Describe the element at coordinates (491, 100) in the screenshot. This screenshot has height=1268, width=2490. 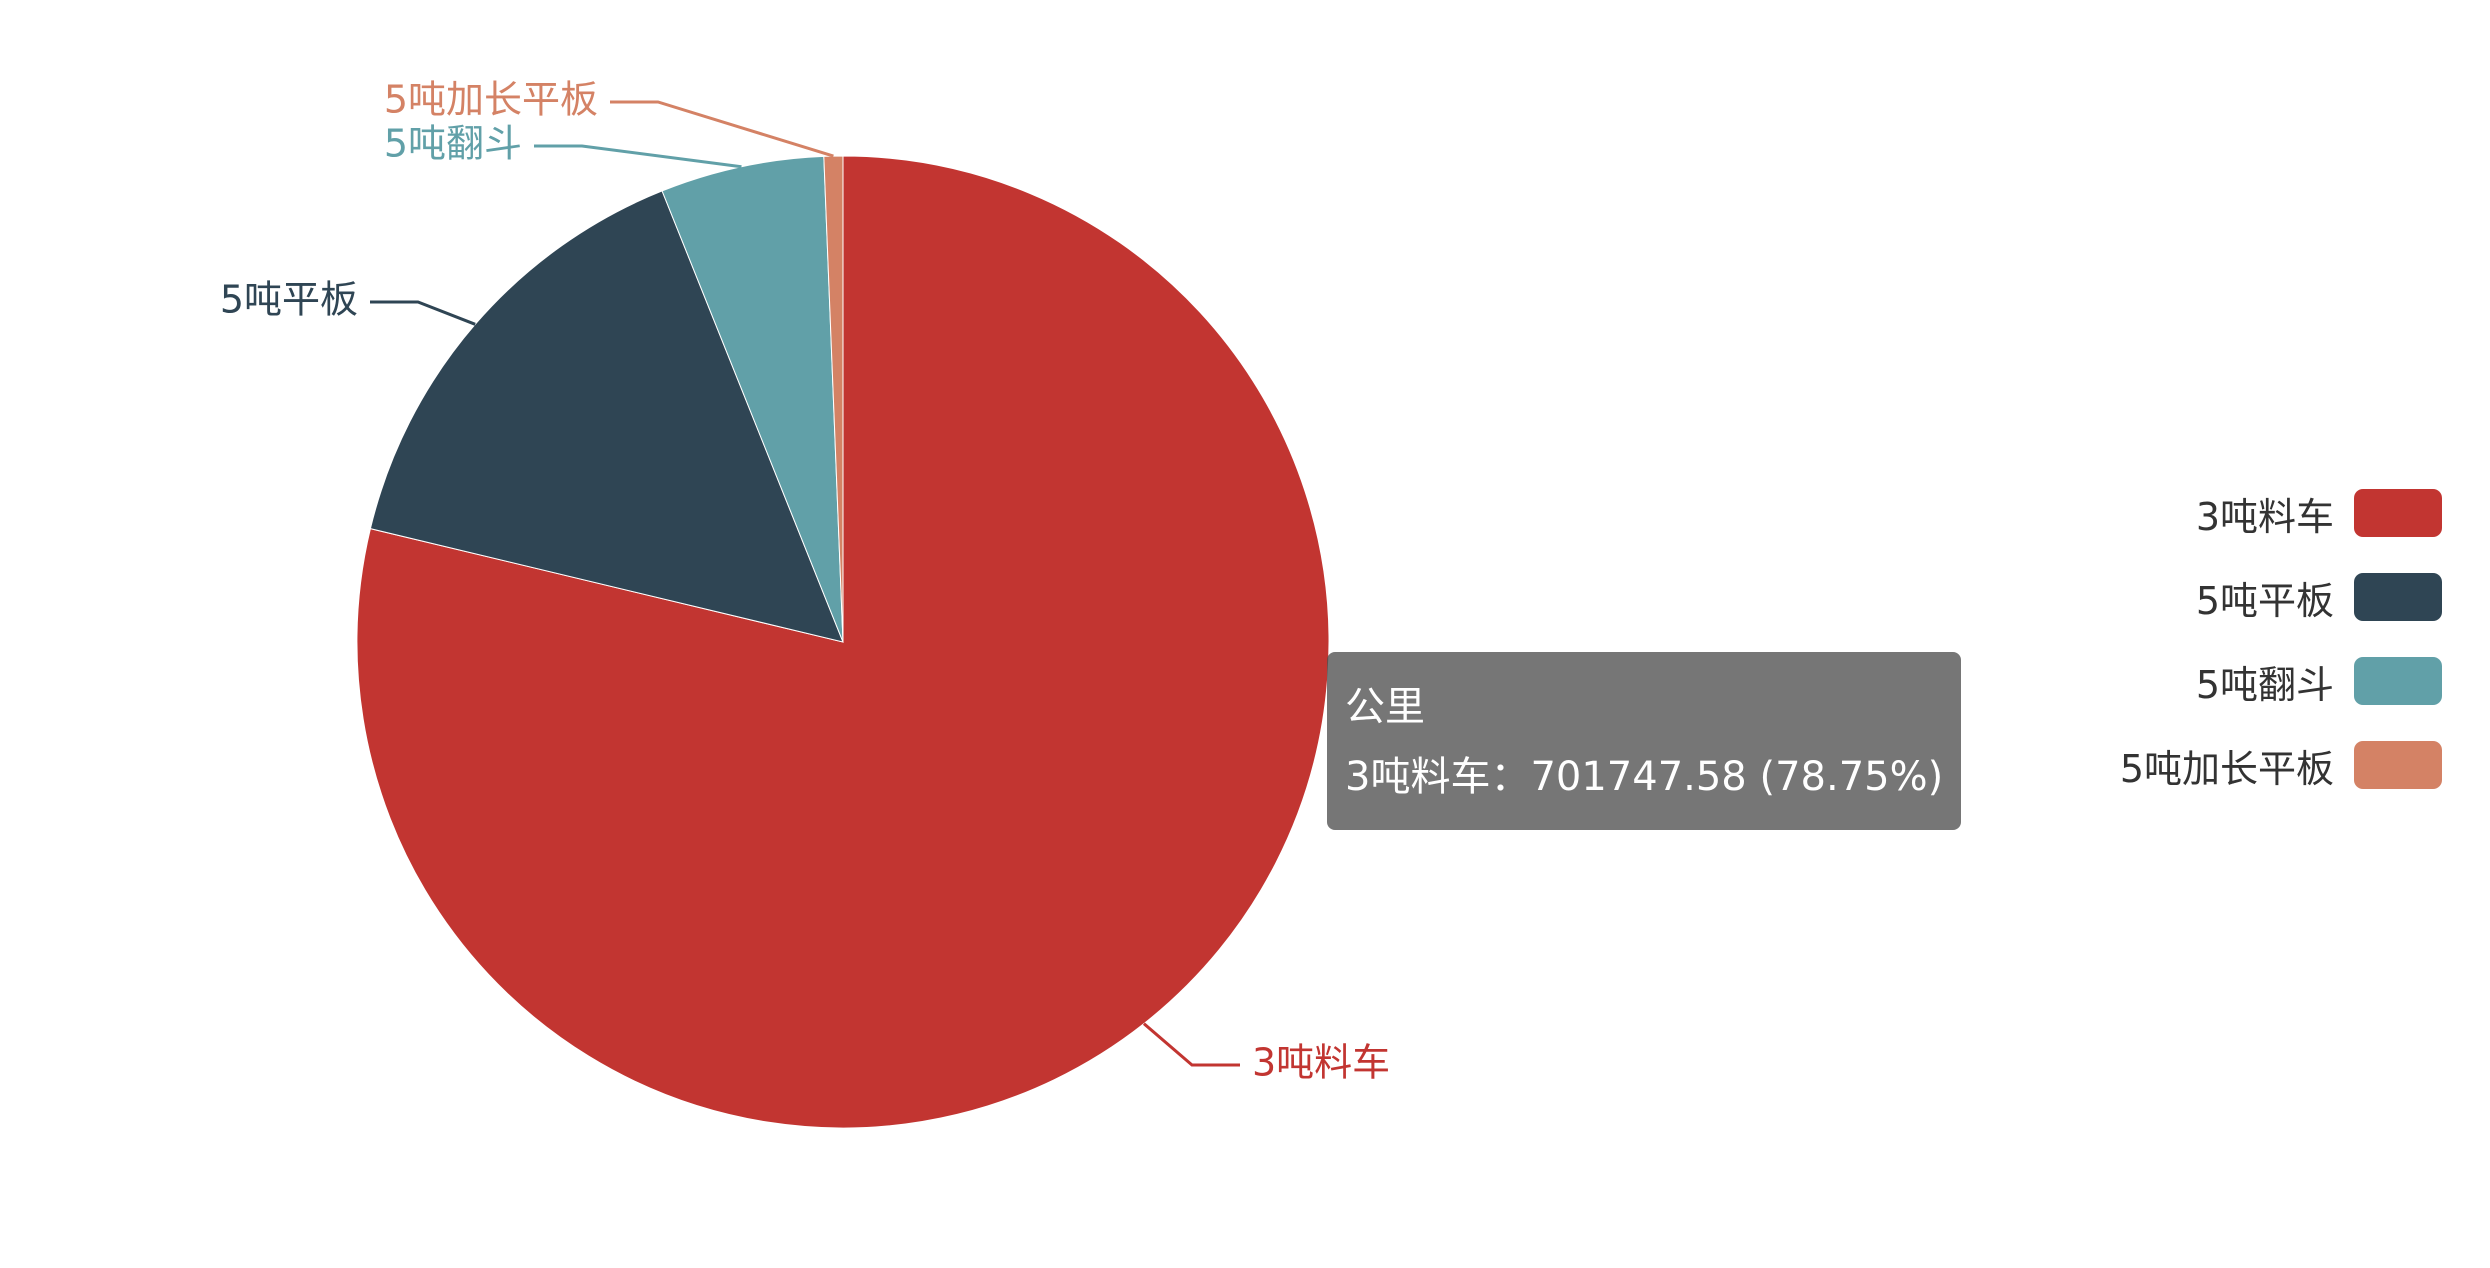
I see `slice-label-4: 5吨加长平板` at that location.